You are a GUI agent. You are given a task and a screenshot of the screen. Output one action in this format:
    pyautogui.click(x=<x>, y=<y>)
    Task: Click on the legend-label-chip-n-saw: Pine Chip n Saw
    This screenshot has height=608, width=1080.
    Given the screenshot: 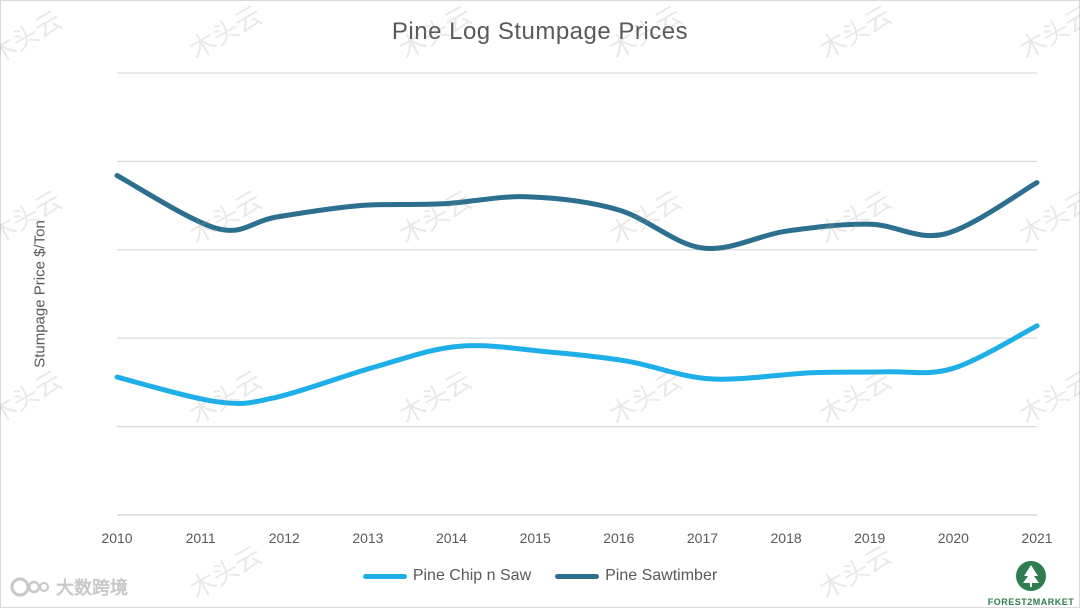 What is the action you would take?
    pyautogui.click(x=472, y=575)
    